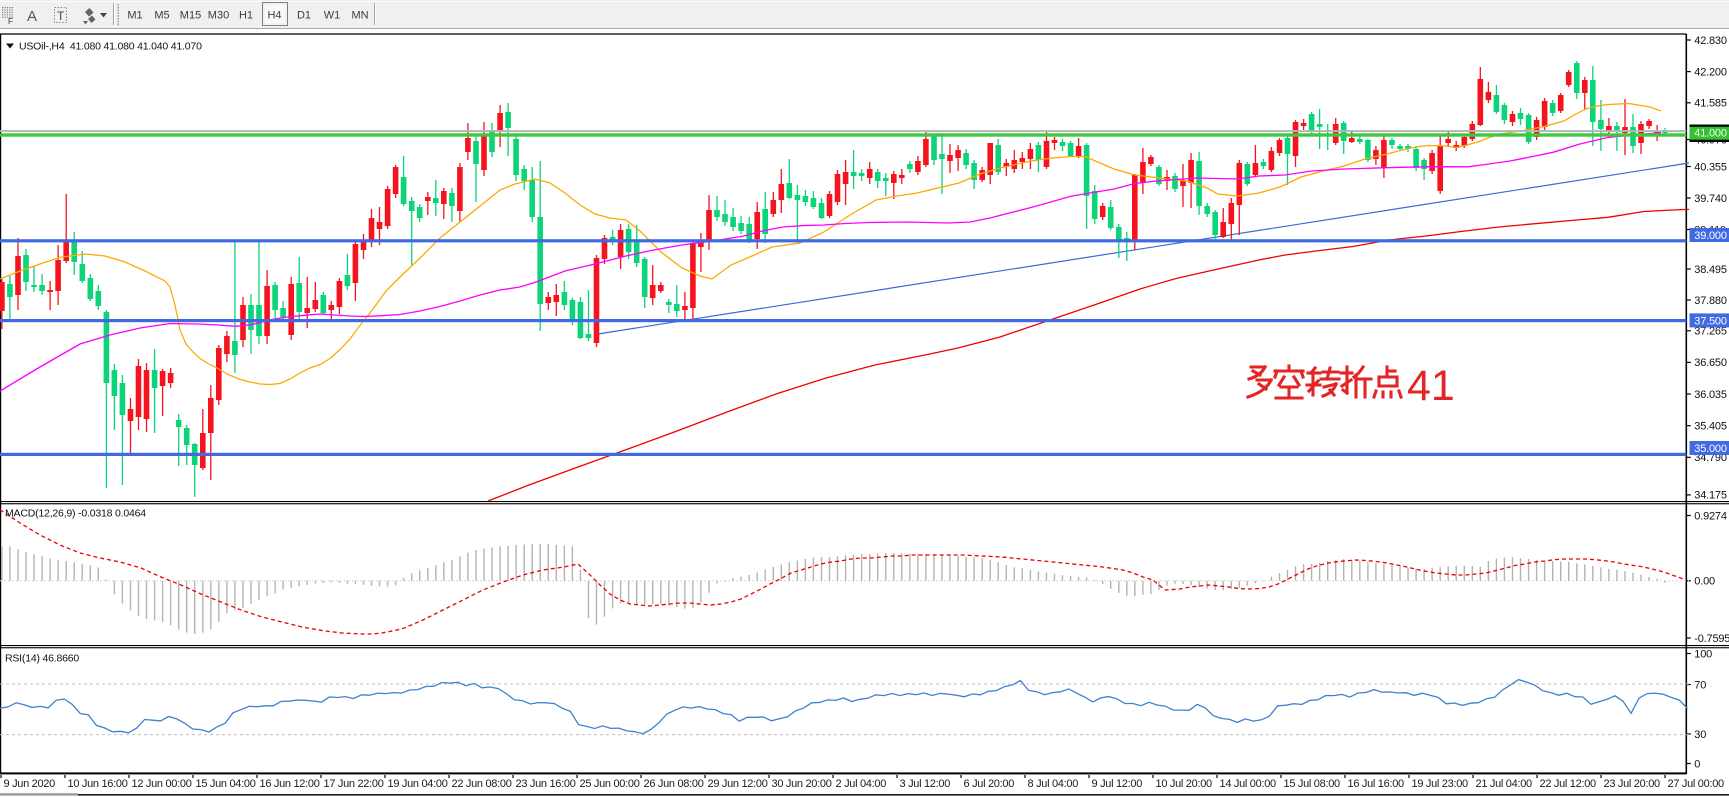  What do you see at coordinates (98, 784) in the screenshot?
I see `svg-text: 10 Jun 16:00` at bounding box center [98, 784].